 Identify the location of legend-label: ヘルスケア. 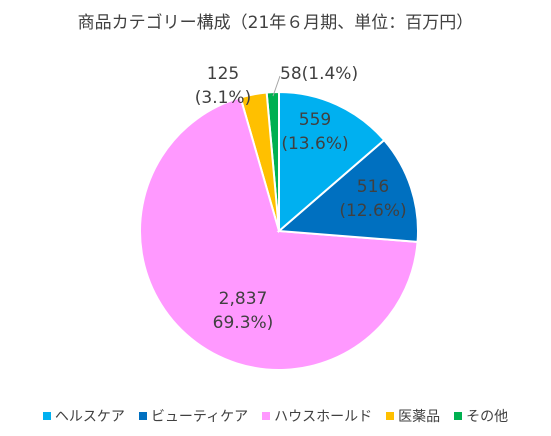
(89, 417).